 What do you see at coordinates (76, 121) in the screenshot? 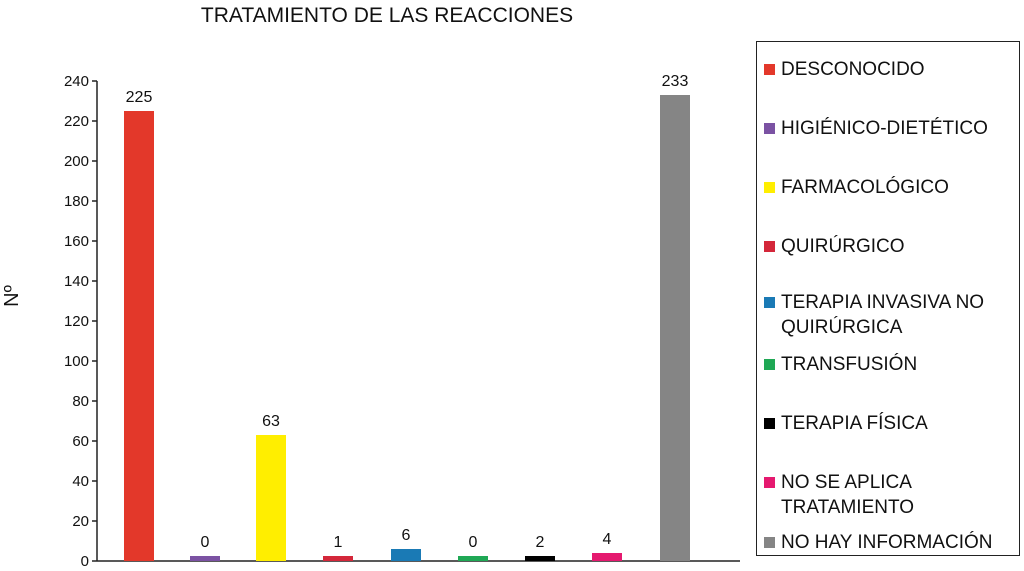
I see `y-tick-label: 220` at bounding box center [76, 121].